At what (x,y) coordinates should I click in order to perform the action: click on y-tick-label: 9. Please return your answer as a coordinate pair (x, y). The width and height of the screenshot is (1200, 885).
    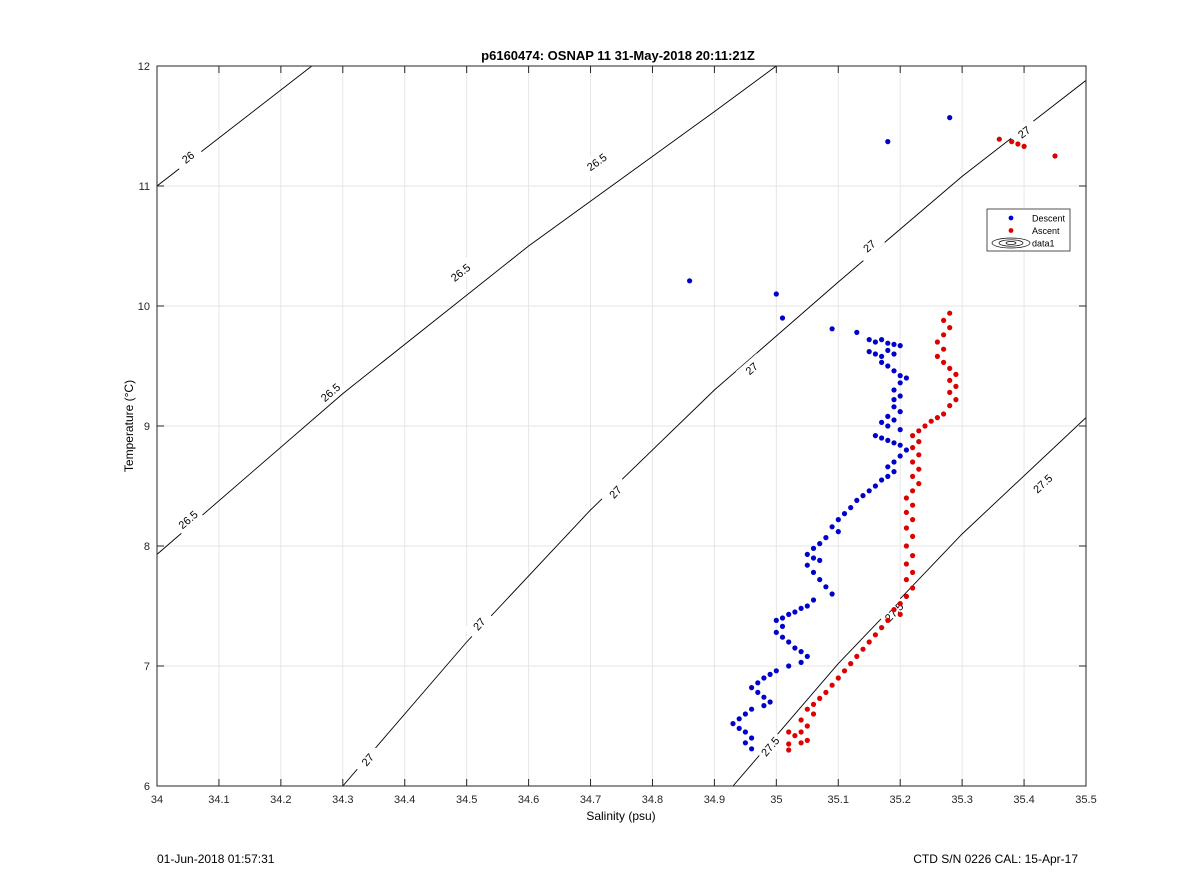
    Looking at the image, I should click on (147, 427).